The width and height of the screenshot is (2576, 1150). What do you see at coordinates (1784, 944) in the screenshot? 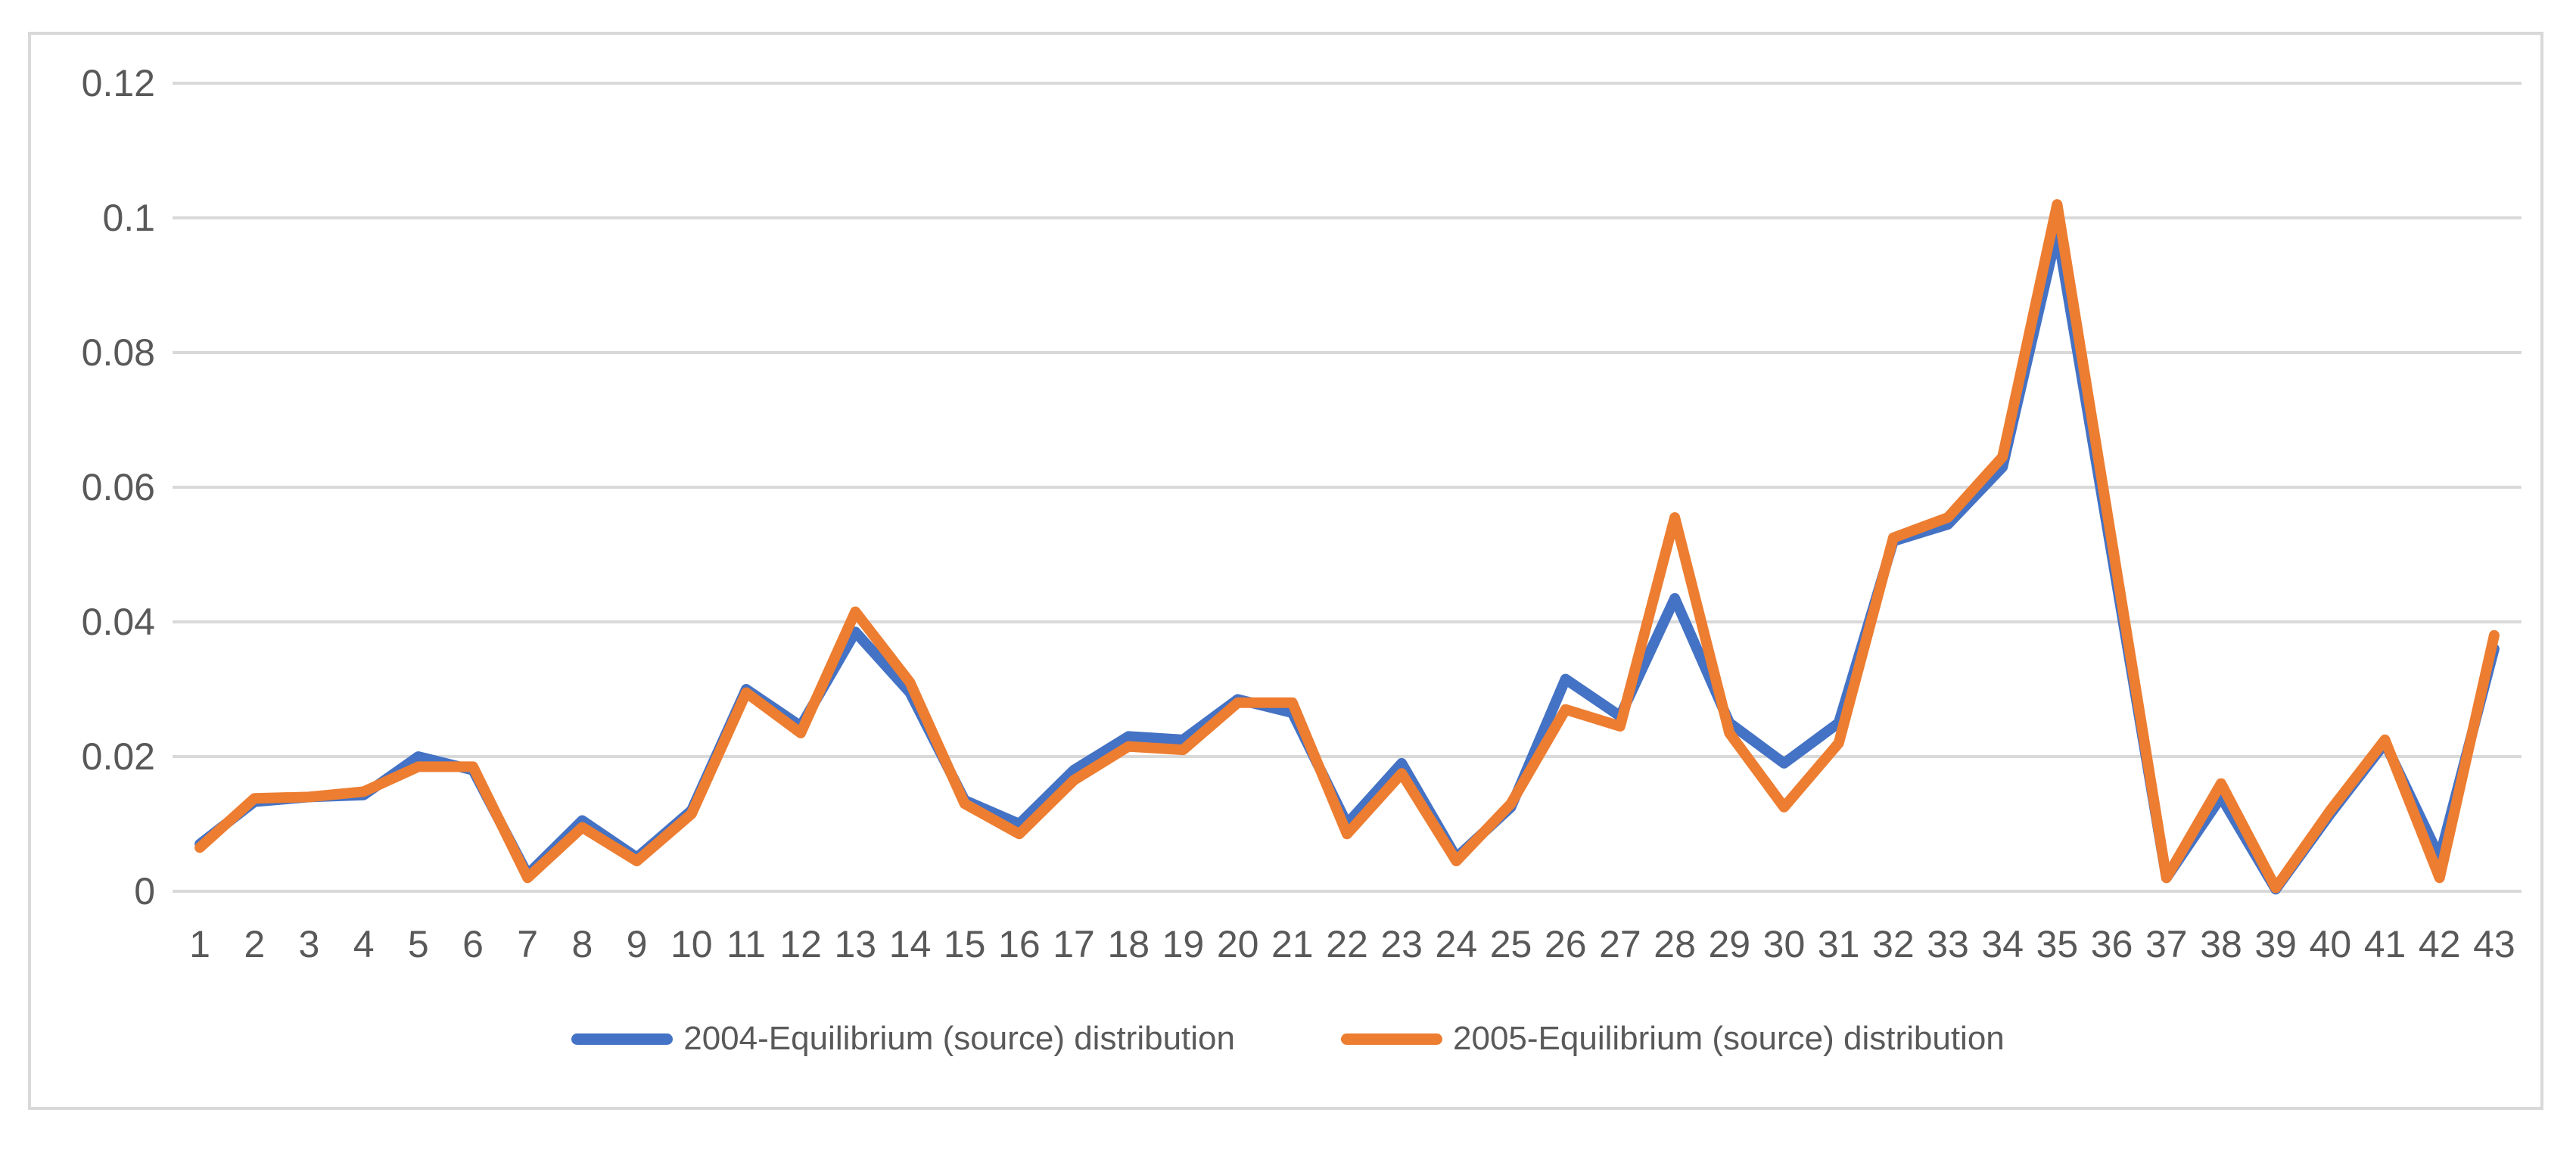
I see `x-axis-label: 30` at bounding box center [1784, 944].